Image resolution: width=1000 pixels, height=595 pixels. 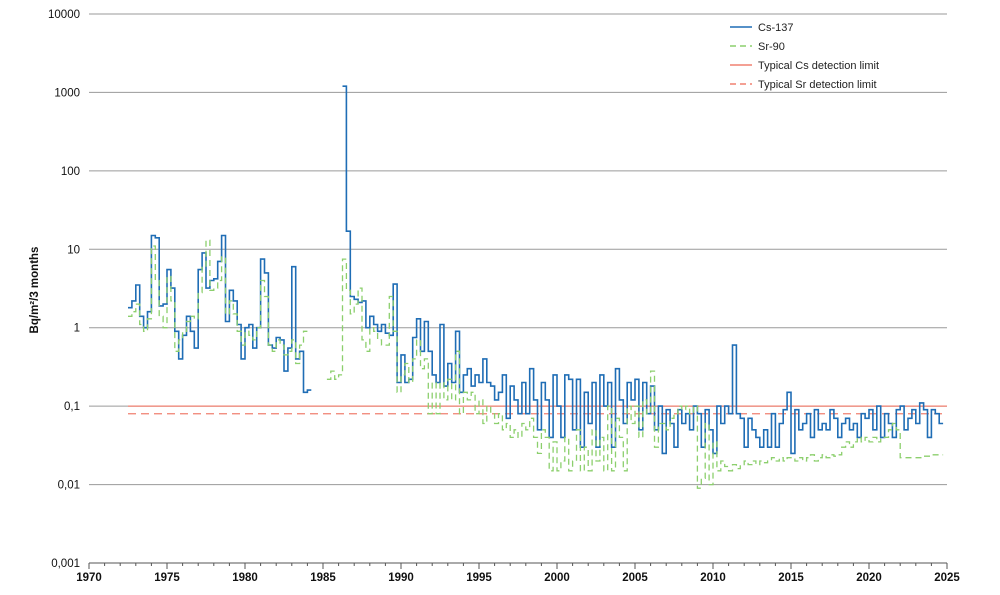 What do you see at coordinates (713, 578) in the screenshot?
I see `x-tick-label: 2010` at bounding box center [713, 578].